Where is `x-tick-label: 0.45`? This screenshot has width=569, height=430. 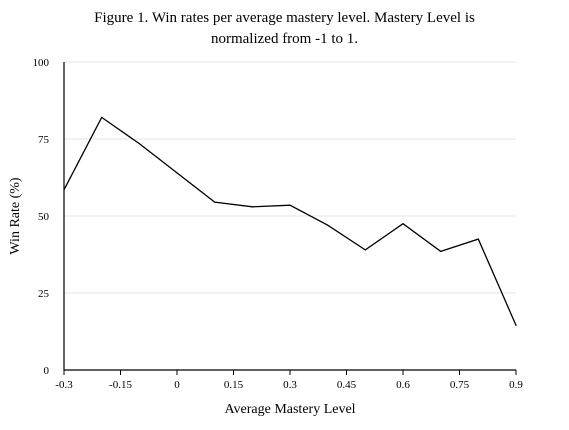
x-tick-label: 0.45 is located at coordinates (347, 385).